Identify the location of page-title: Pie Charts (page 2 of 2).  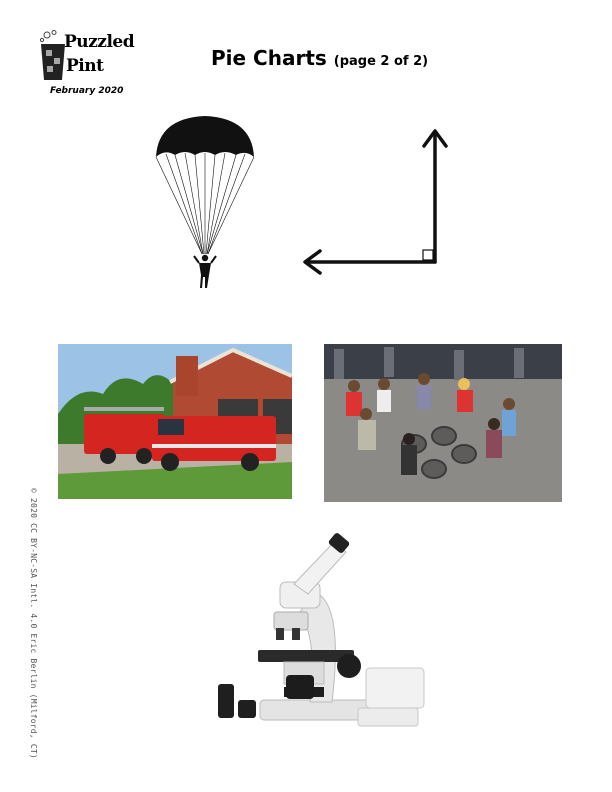
(319, 58).